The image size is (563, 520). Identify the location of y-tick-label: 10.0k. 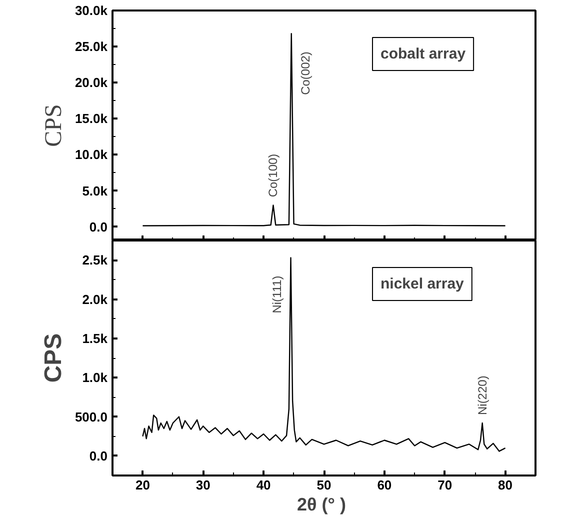
(91, 154).